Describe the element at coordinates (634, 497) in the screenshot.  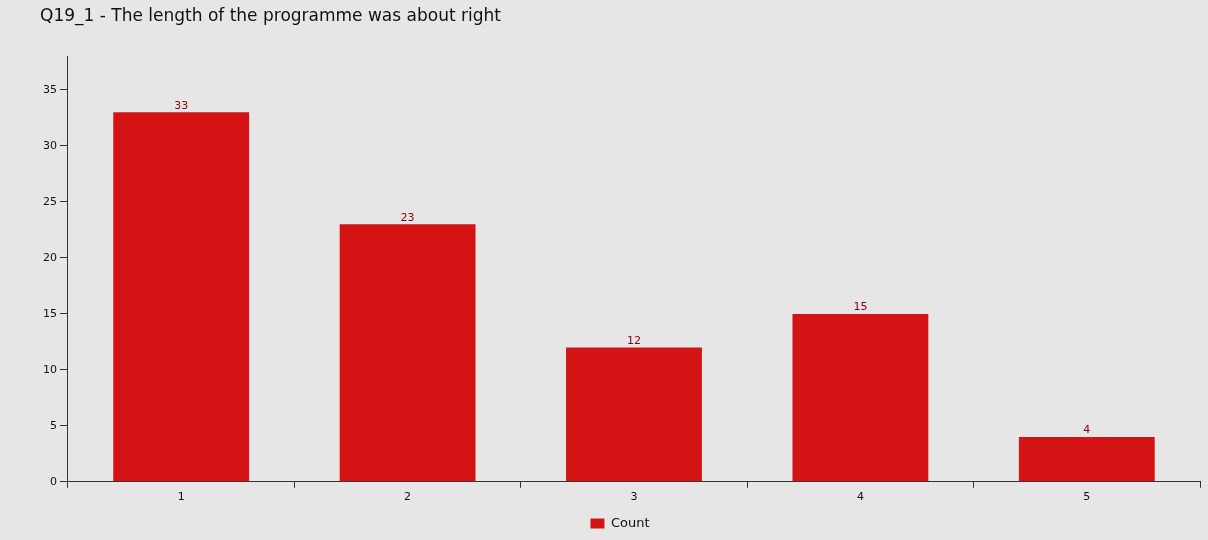
I see `x-tick-label: 3` at that location.